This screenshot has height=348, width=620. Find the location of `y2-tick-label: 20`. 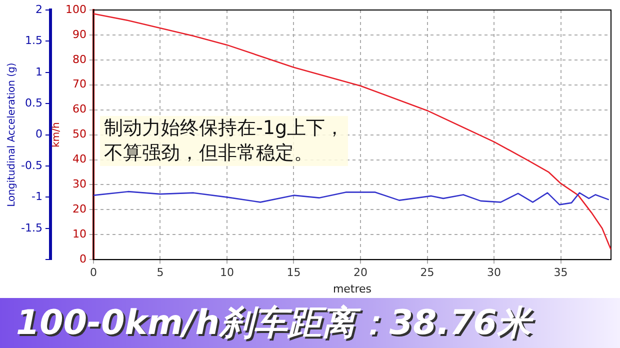

y2-tick-label: 20 is located at coordinates (79, 209).